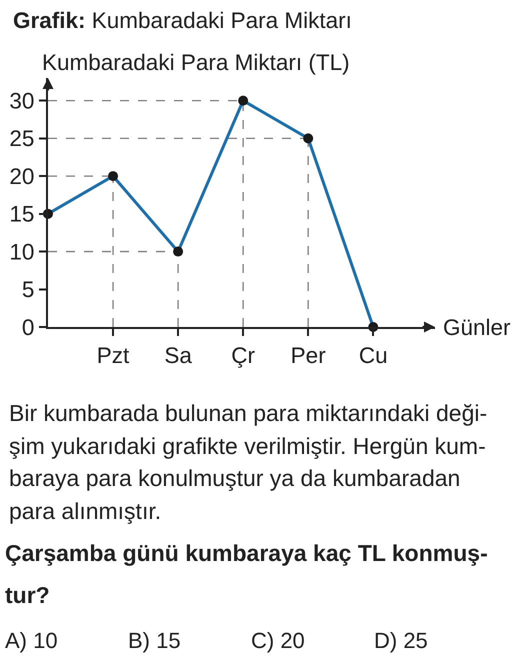 Image resolution: width=517 pixels, height=666 pixels. What do you see at coordinates (246, 574) in the screenshot?
I see `text: Çarşamba günü kumbaraya kaç TL konmuş- tur?` at bounding box center [246, 574].